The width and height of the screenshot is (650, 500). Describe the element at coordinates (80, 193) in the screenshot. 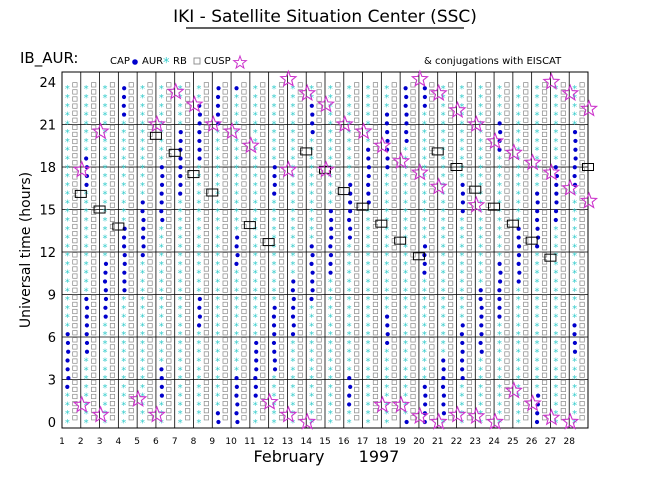

I see `cusp-box` at that location.